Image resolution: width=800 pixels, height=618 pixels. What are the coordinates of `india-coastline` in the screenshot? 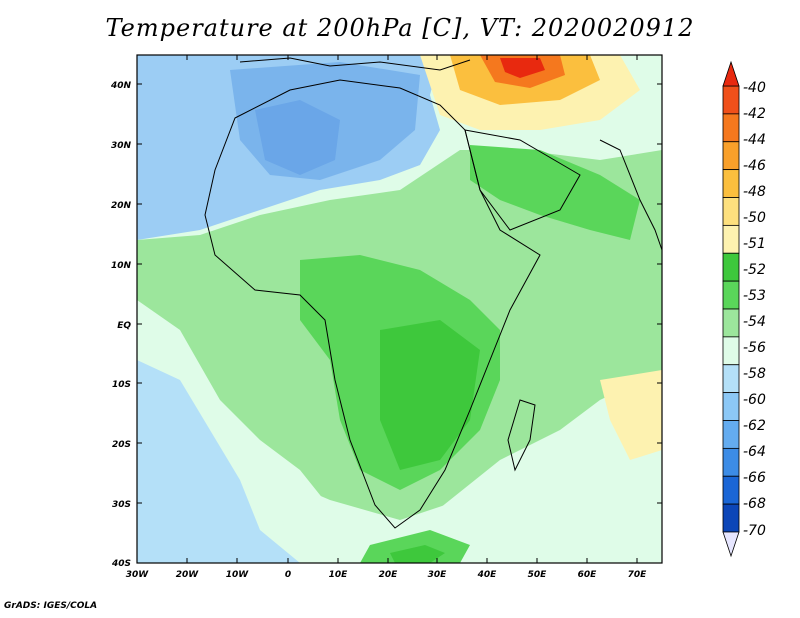 It's located at (630, 195).